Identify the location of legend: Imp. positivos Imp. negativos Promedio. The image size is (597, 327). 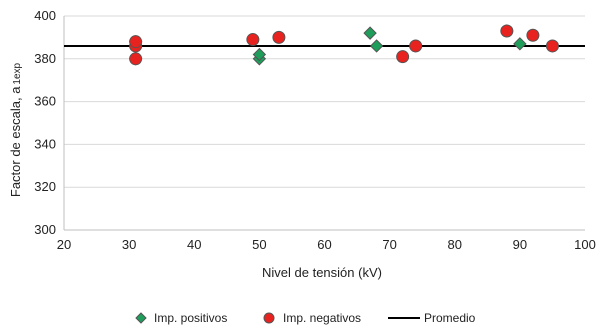
(305, 318).